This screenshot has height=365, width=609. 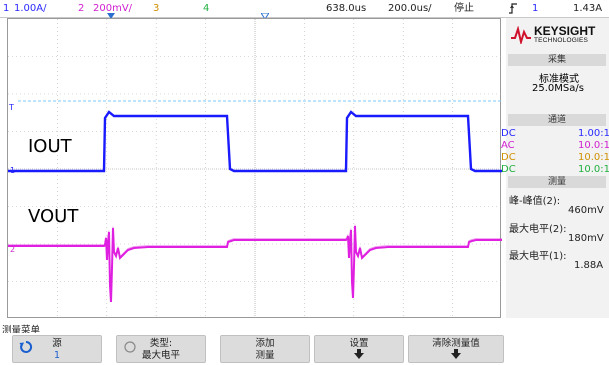 I want to click on source-softkey: 源 1, so click(x=57, y=349).